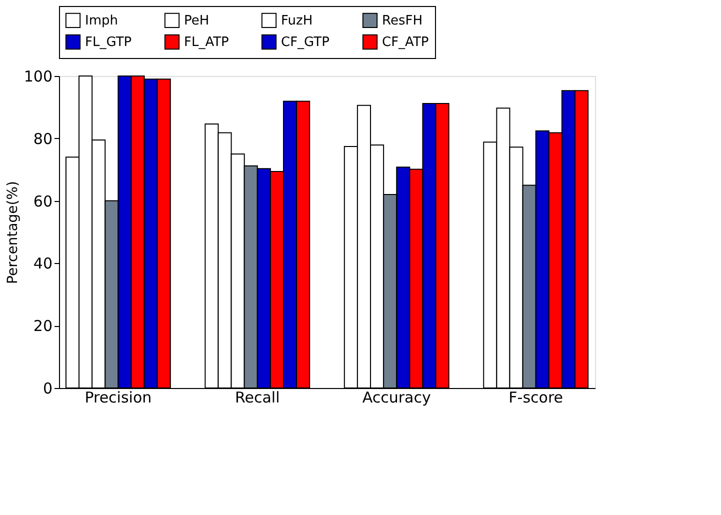 The width and height of the screenshot is (721, 515). What do you see at coordinates (42, 263) in the screenshot?
I see `y-tick-label: 40` at bounding box center [42, 263].